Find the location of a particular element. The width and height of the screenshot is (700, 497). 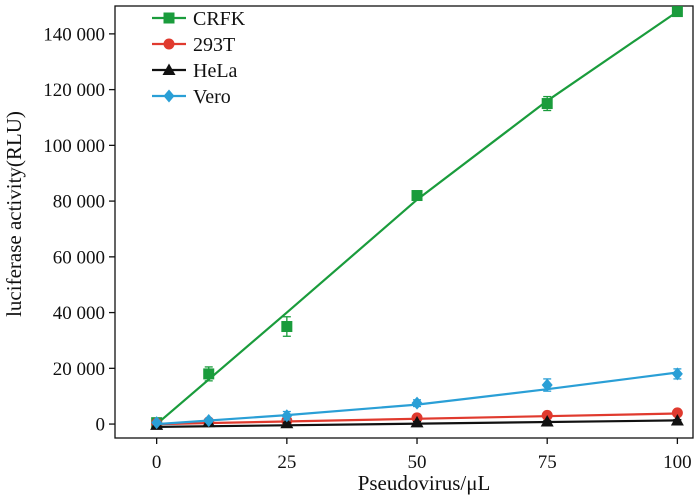

legend-label-hela: HeLa is located at coordinates (215, 71).